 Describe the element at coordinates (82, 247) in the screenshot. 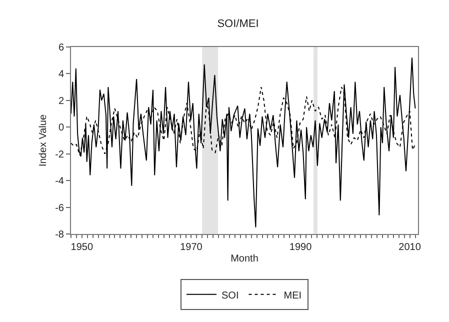

I see `x-tick-label: 1950` at that location.